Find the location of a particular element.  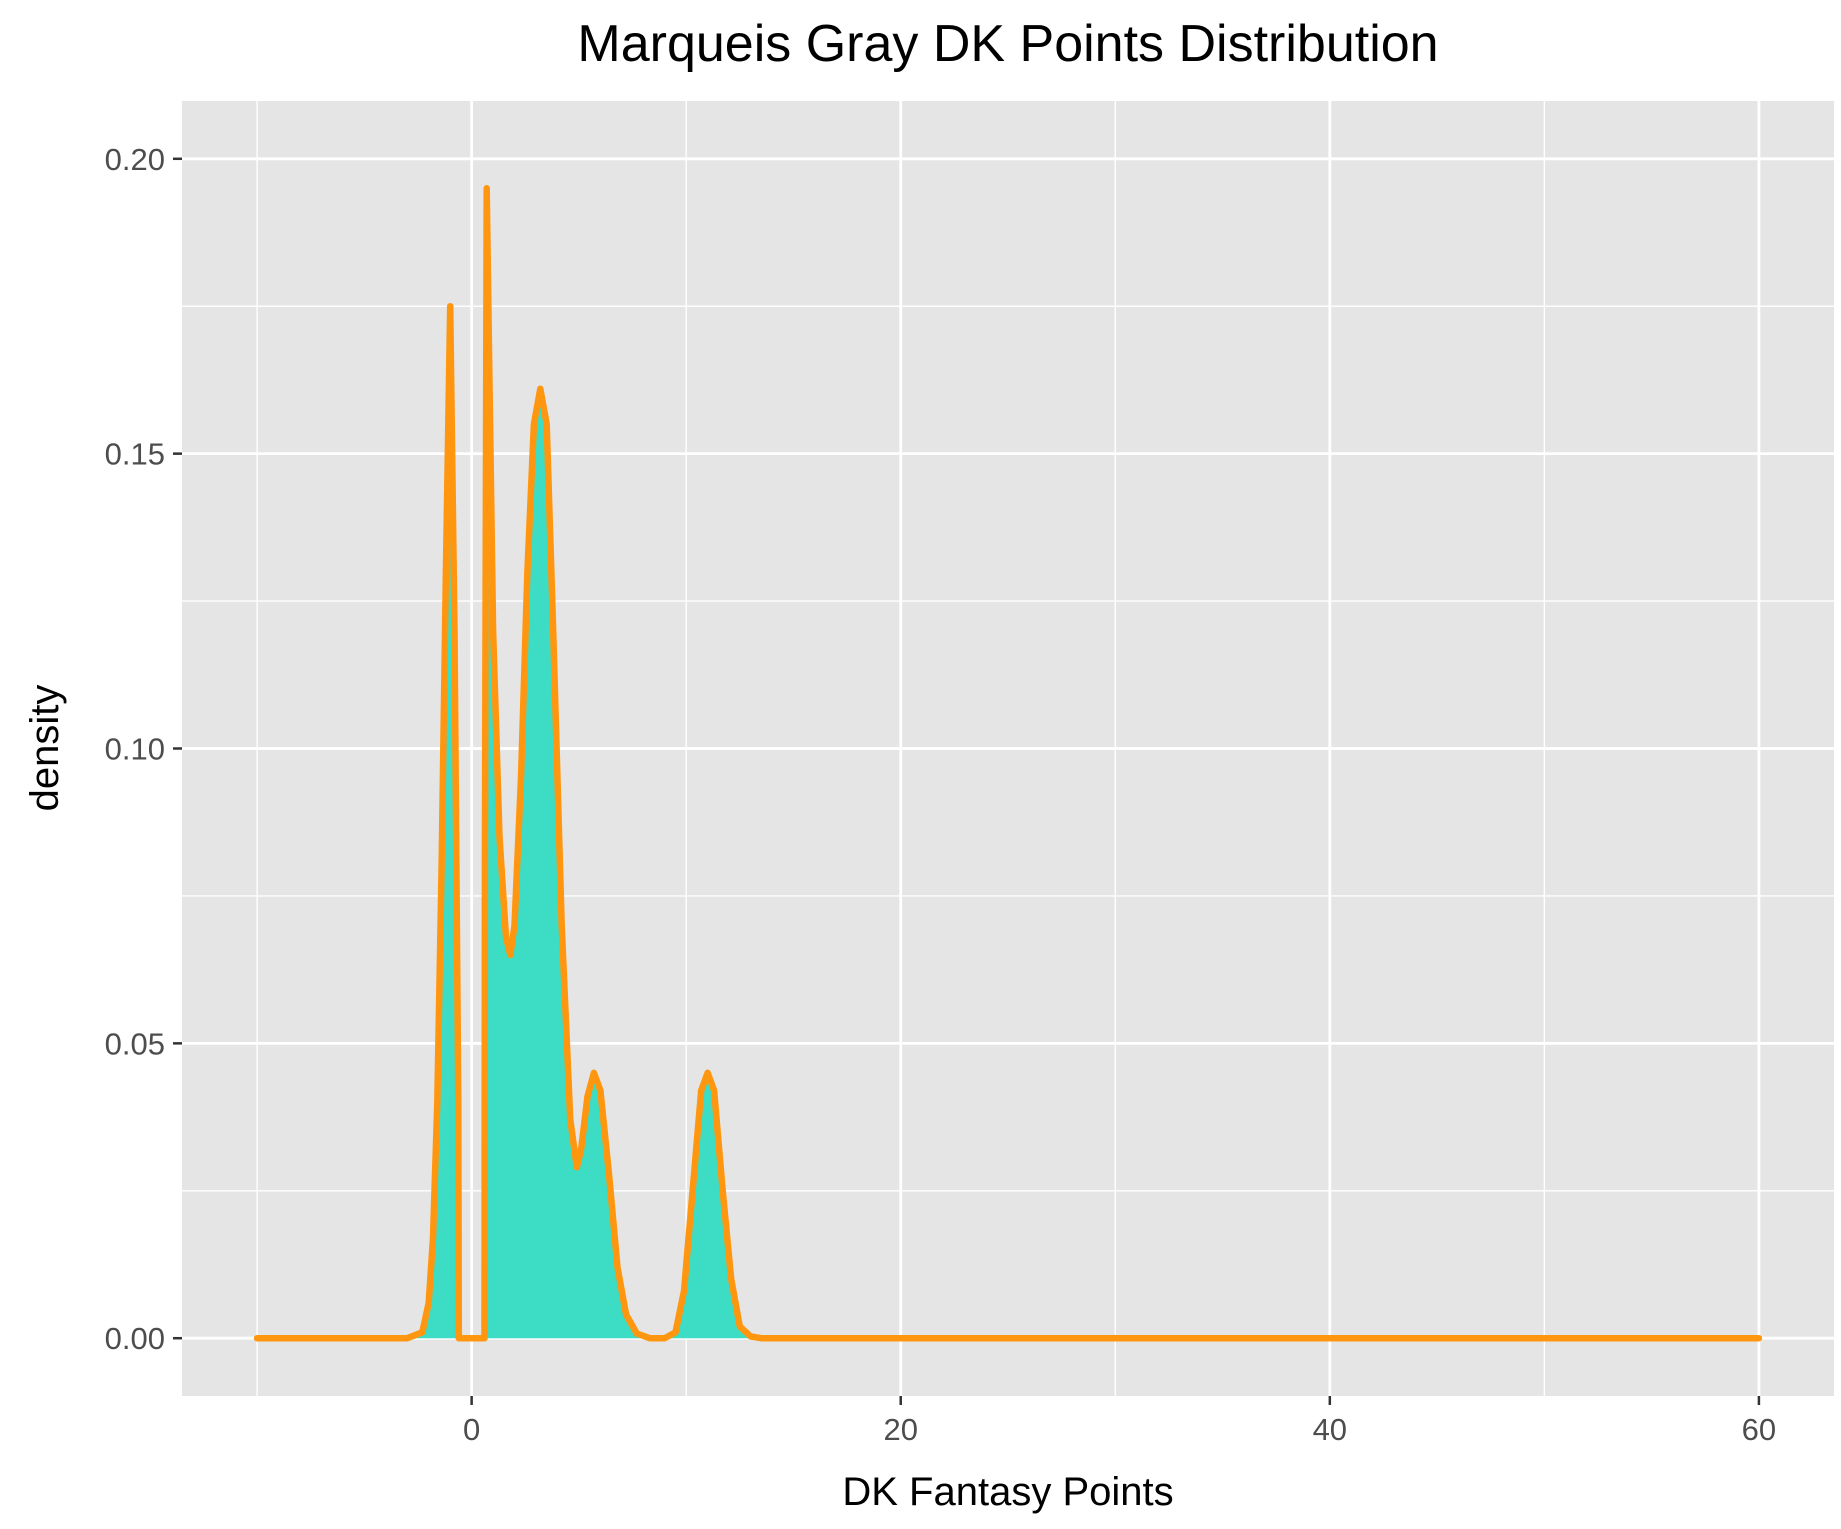

y-tick-label: 0.05 is located at coordinates (135, 1043).